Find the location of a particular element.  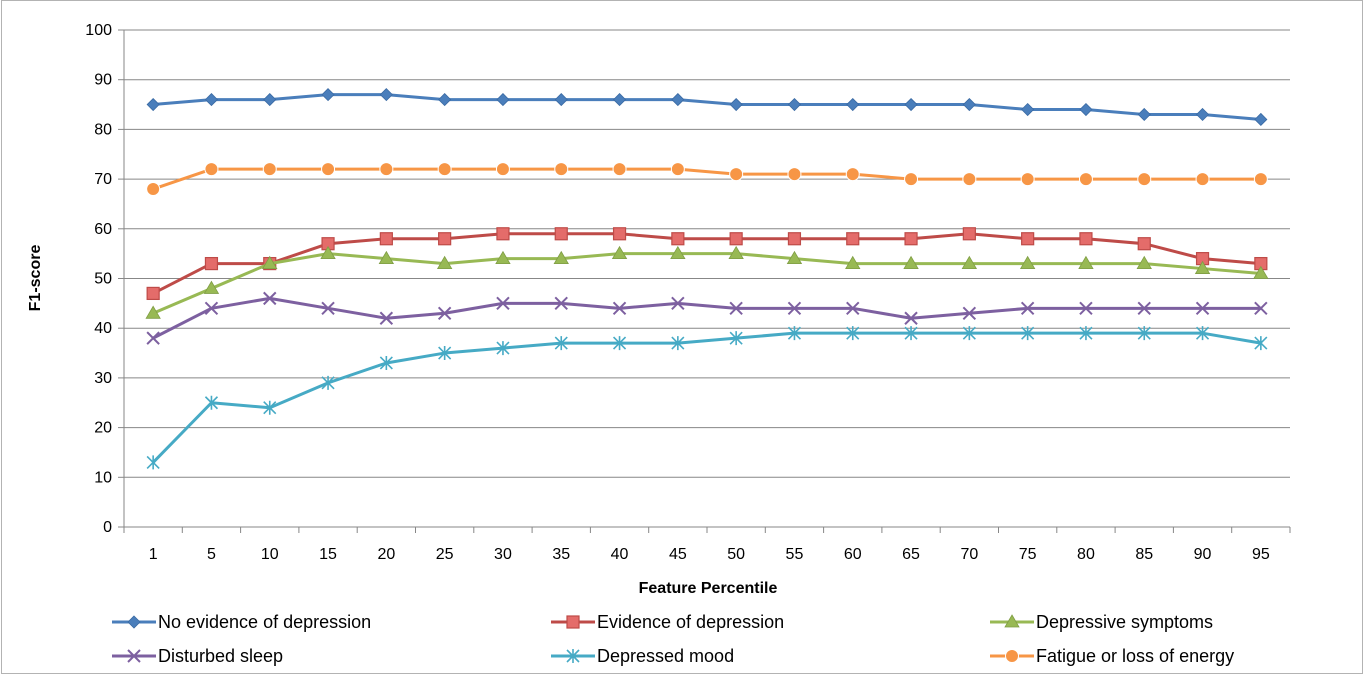

x-tick-label: 55 is located at coordinates (795, 554).